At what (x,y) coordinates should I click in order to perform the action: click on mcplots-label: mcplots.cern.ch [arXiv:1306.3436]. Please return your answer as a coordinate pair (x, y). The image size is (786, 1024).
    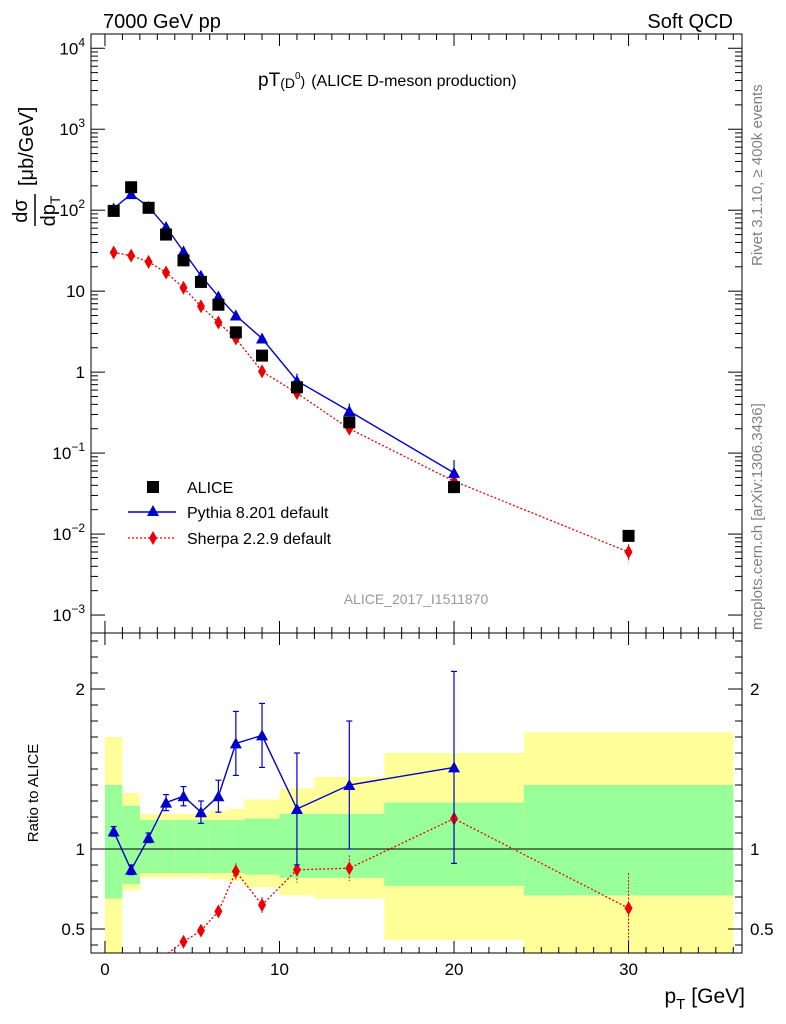
    Looking at the image, I should click on (757, 516).